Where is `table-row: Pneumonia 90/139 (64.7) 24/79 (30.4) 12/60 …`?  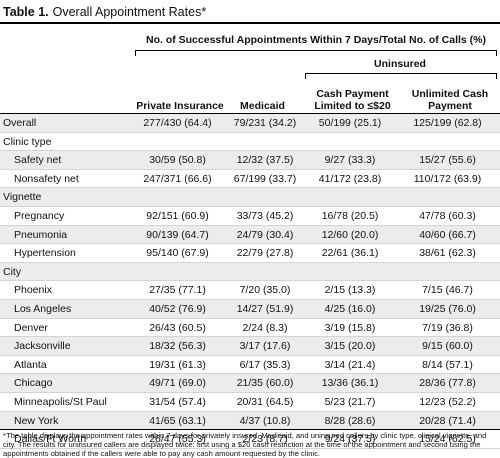
table-row: Pneumonia 90/139 (64.7) 24/79 (30.4) 12/60 … is located at coordinates (250, 235).